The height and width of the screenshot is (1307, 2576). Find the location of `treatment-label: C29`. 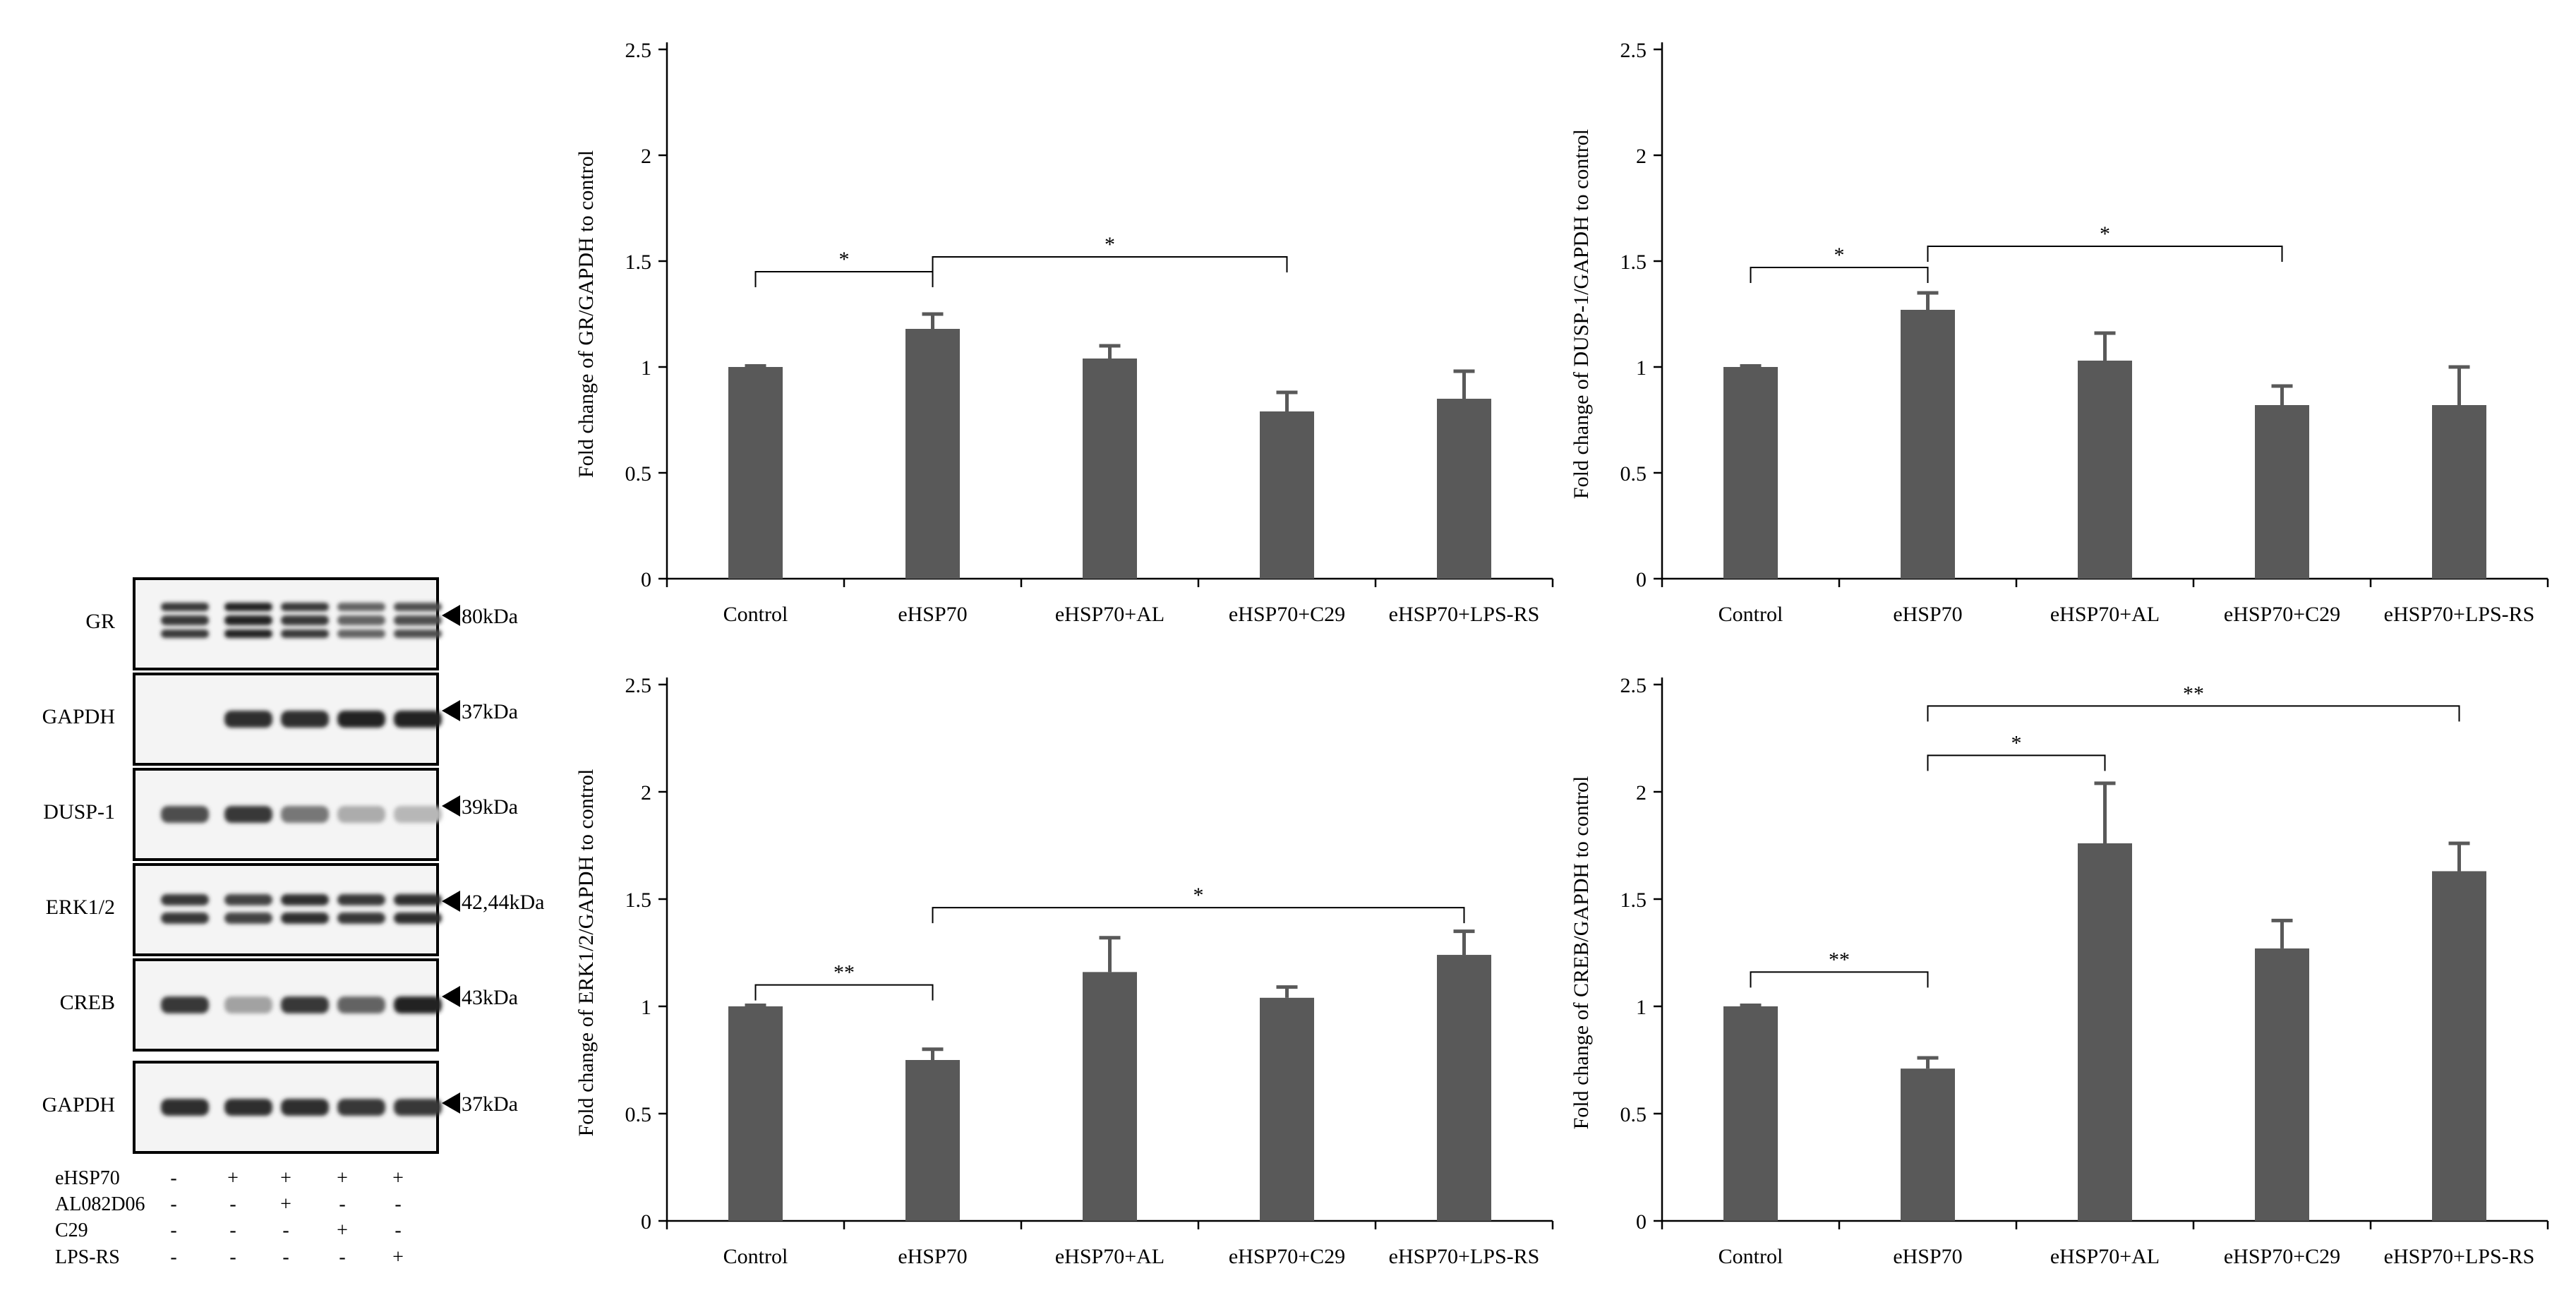

treatment-label: C29 is located at coordinates (71, 1230).